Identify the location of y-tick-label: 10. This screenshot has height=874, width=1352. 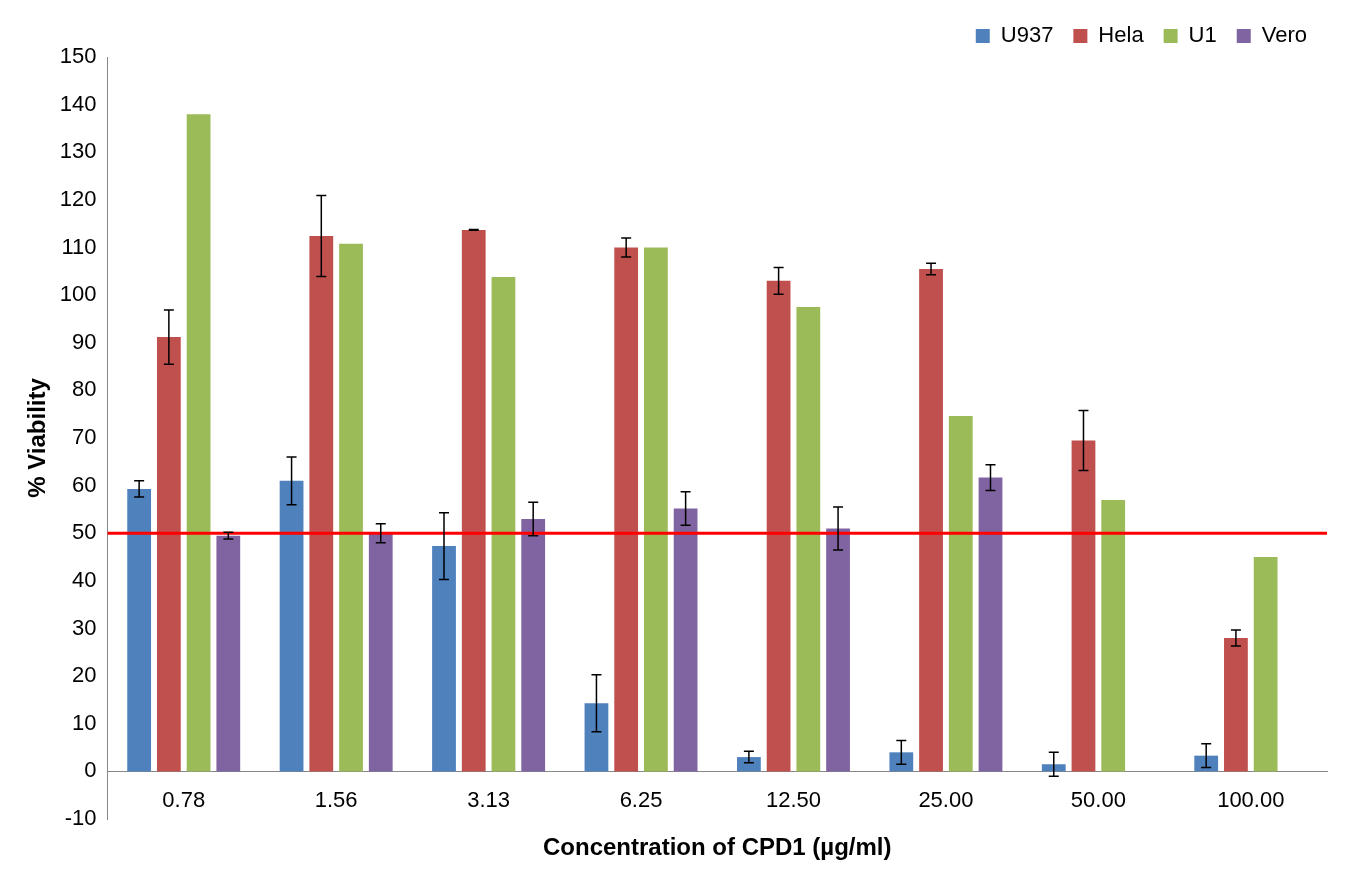
(84, 722).